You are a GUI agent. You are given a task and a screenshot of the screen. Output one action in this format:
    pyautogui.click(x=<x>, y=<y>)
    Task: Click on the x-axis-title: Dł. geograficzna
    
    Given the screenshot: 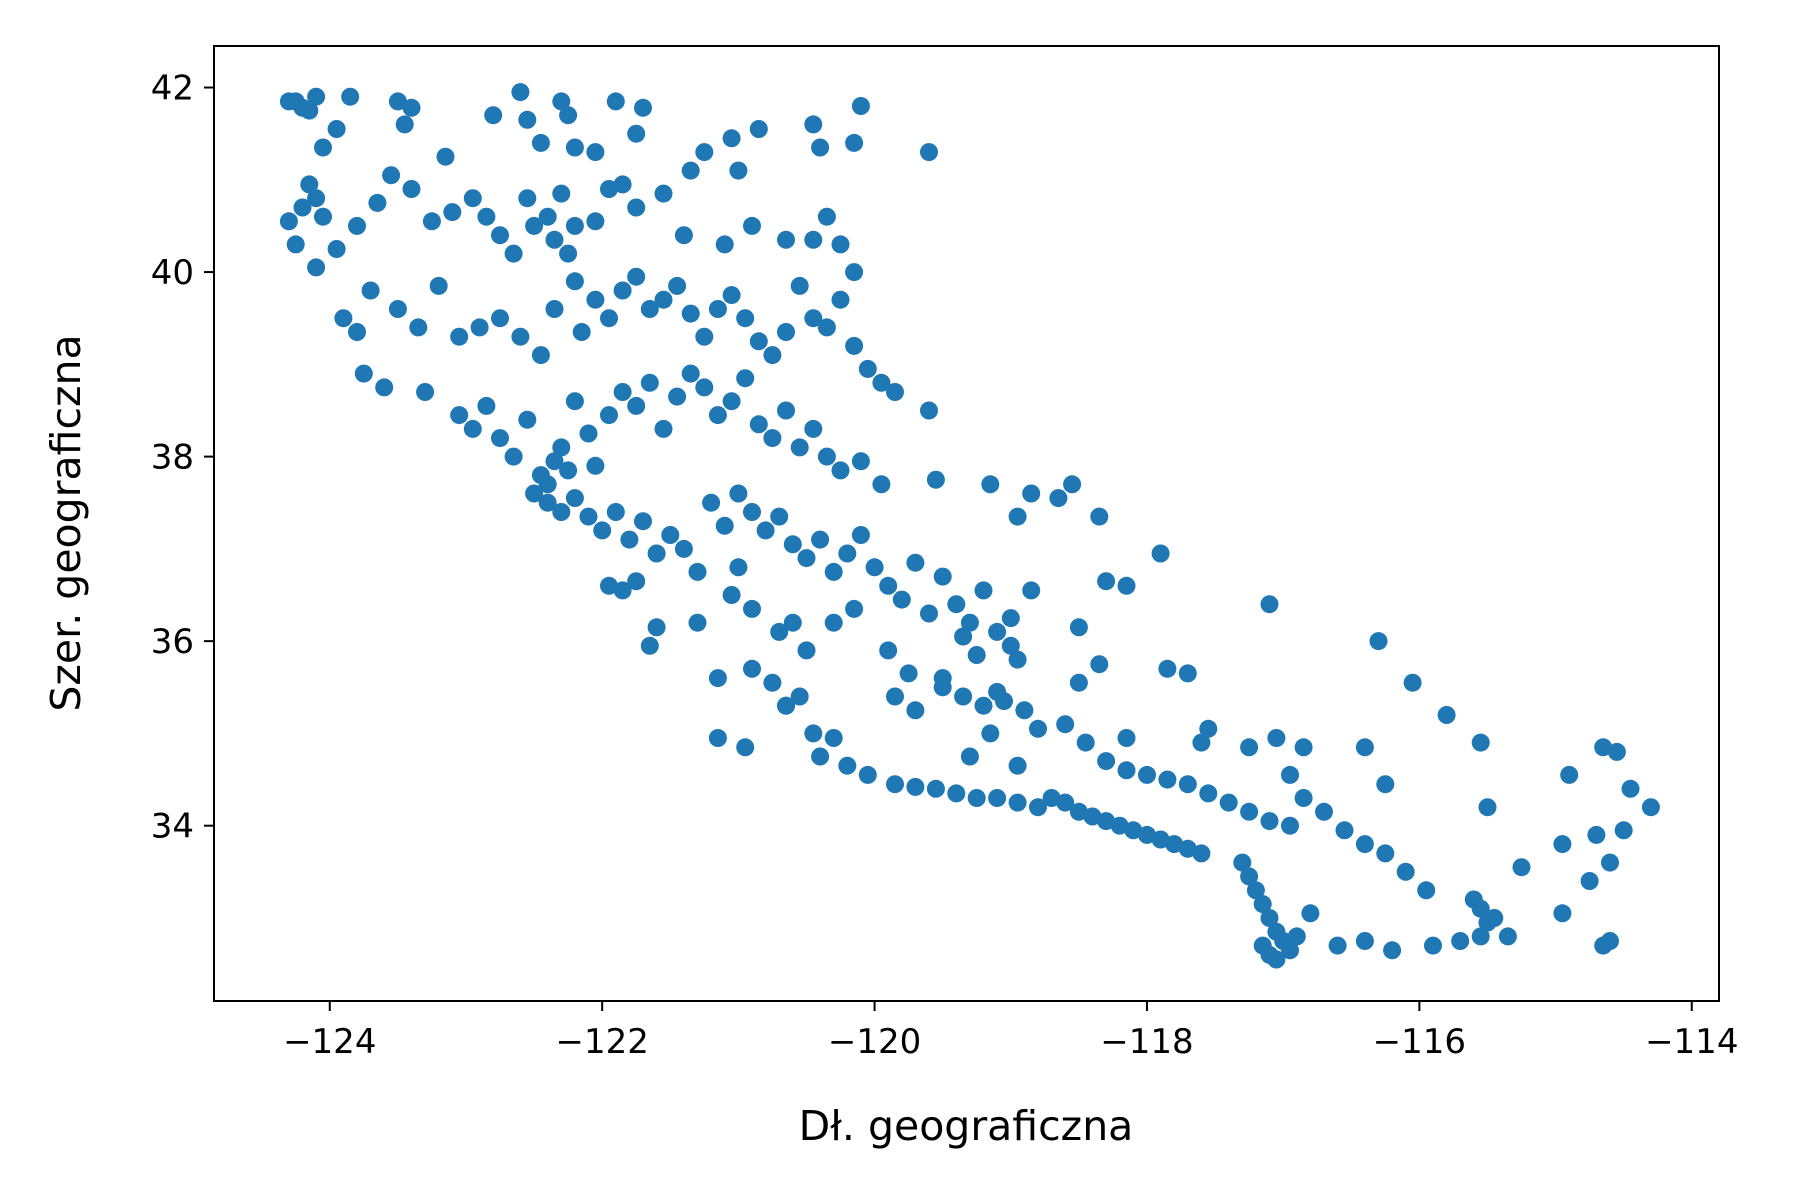 What is the action you would take?
    pyautogui.click(x=966, y=1126)
    